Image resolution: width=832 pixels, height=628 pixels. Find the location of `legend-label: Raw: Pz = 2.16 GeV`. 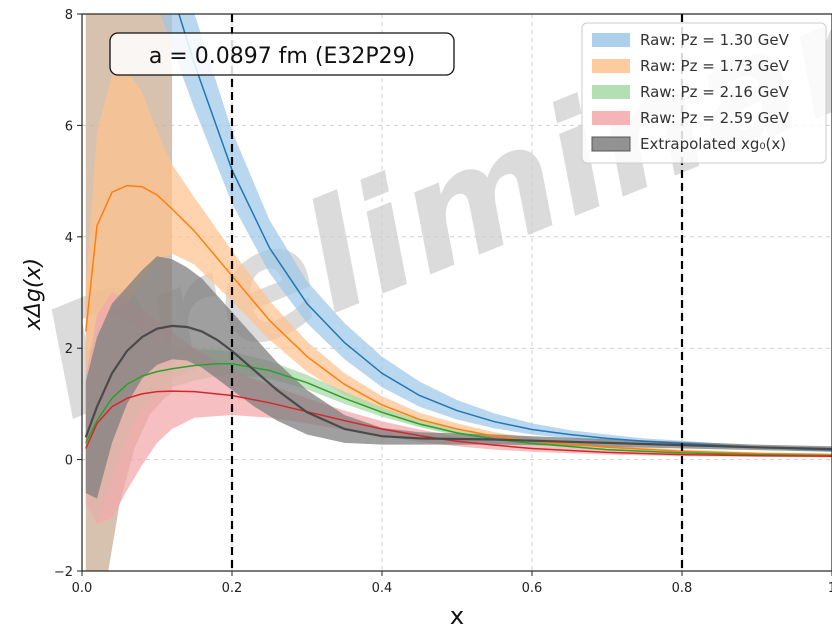

legend-label: Raw: Pz = 2.16 GeV is located at coordinates (715, 92).